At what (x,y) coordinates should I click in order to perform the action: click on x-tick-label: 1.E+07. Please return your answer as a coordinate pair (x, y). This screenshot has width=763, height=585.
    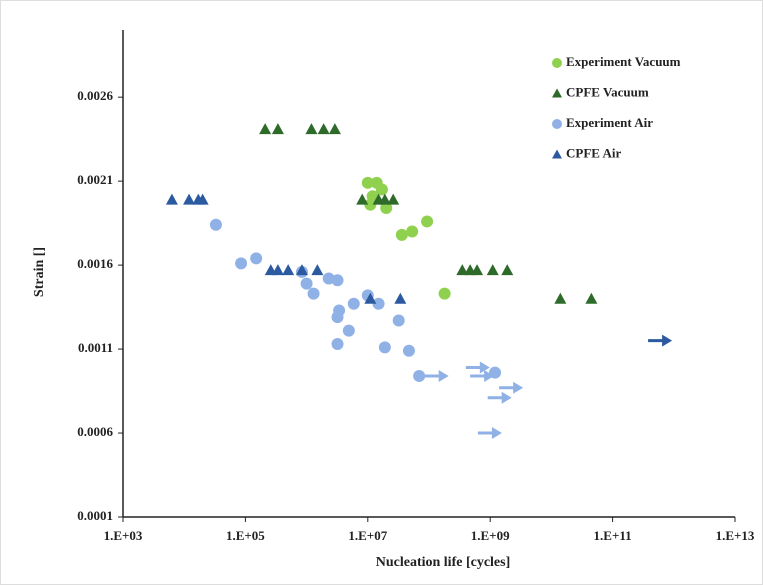
    Looking at the image, I should click on (367, 535).